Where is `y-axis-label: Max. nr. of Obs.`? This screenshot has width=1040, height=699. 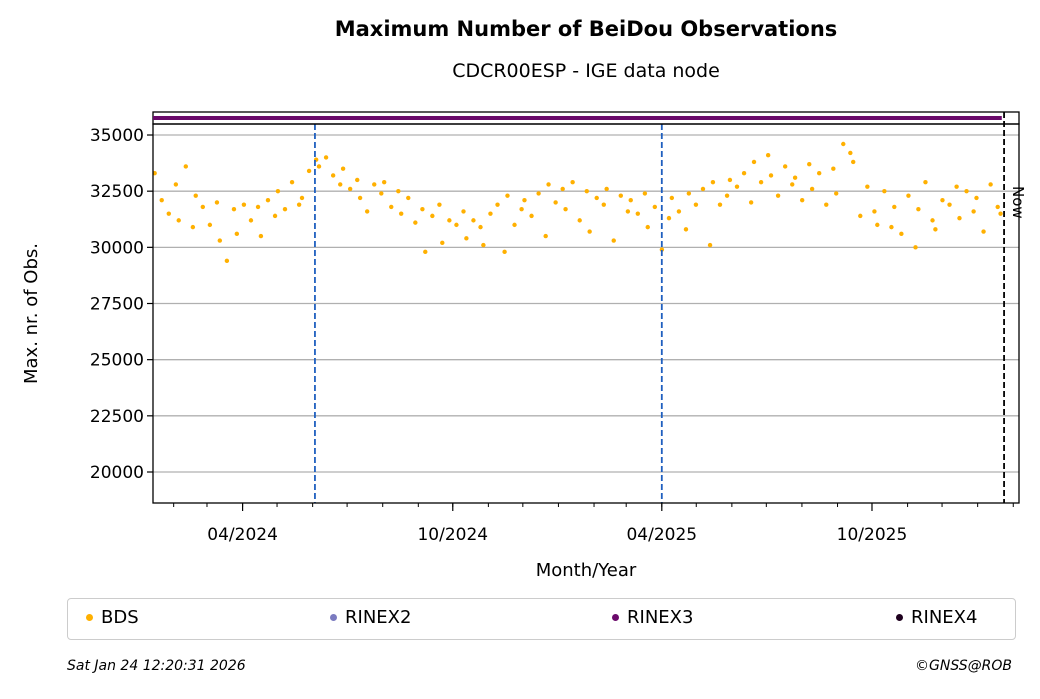 y-axis-label: Max. nr. of Obs. is located at coordinates (31, 313).